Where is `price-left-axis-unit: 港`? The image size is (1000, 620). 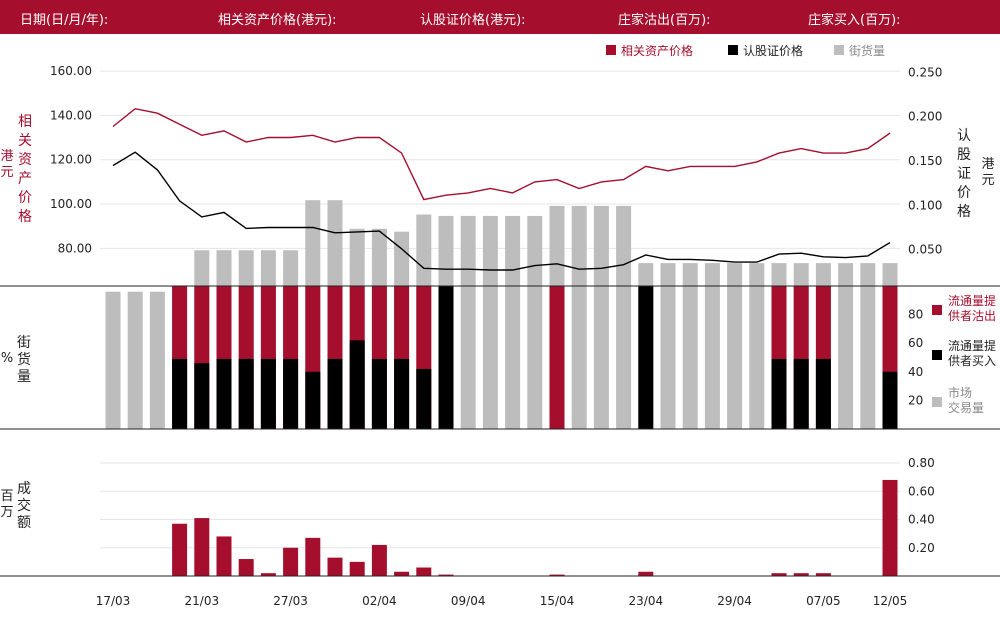
price-left-axis-unit: 港 is located at coordinates (6, 156).